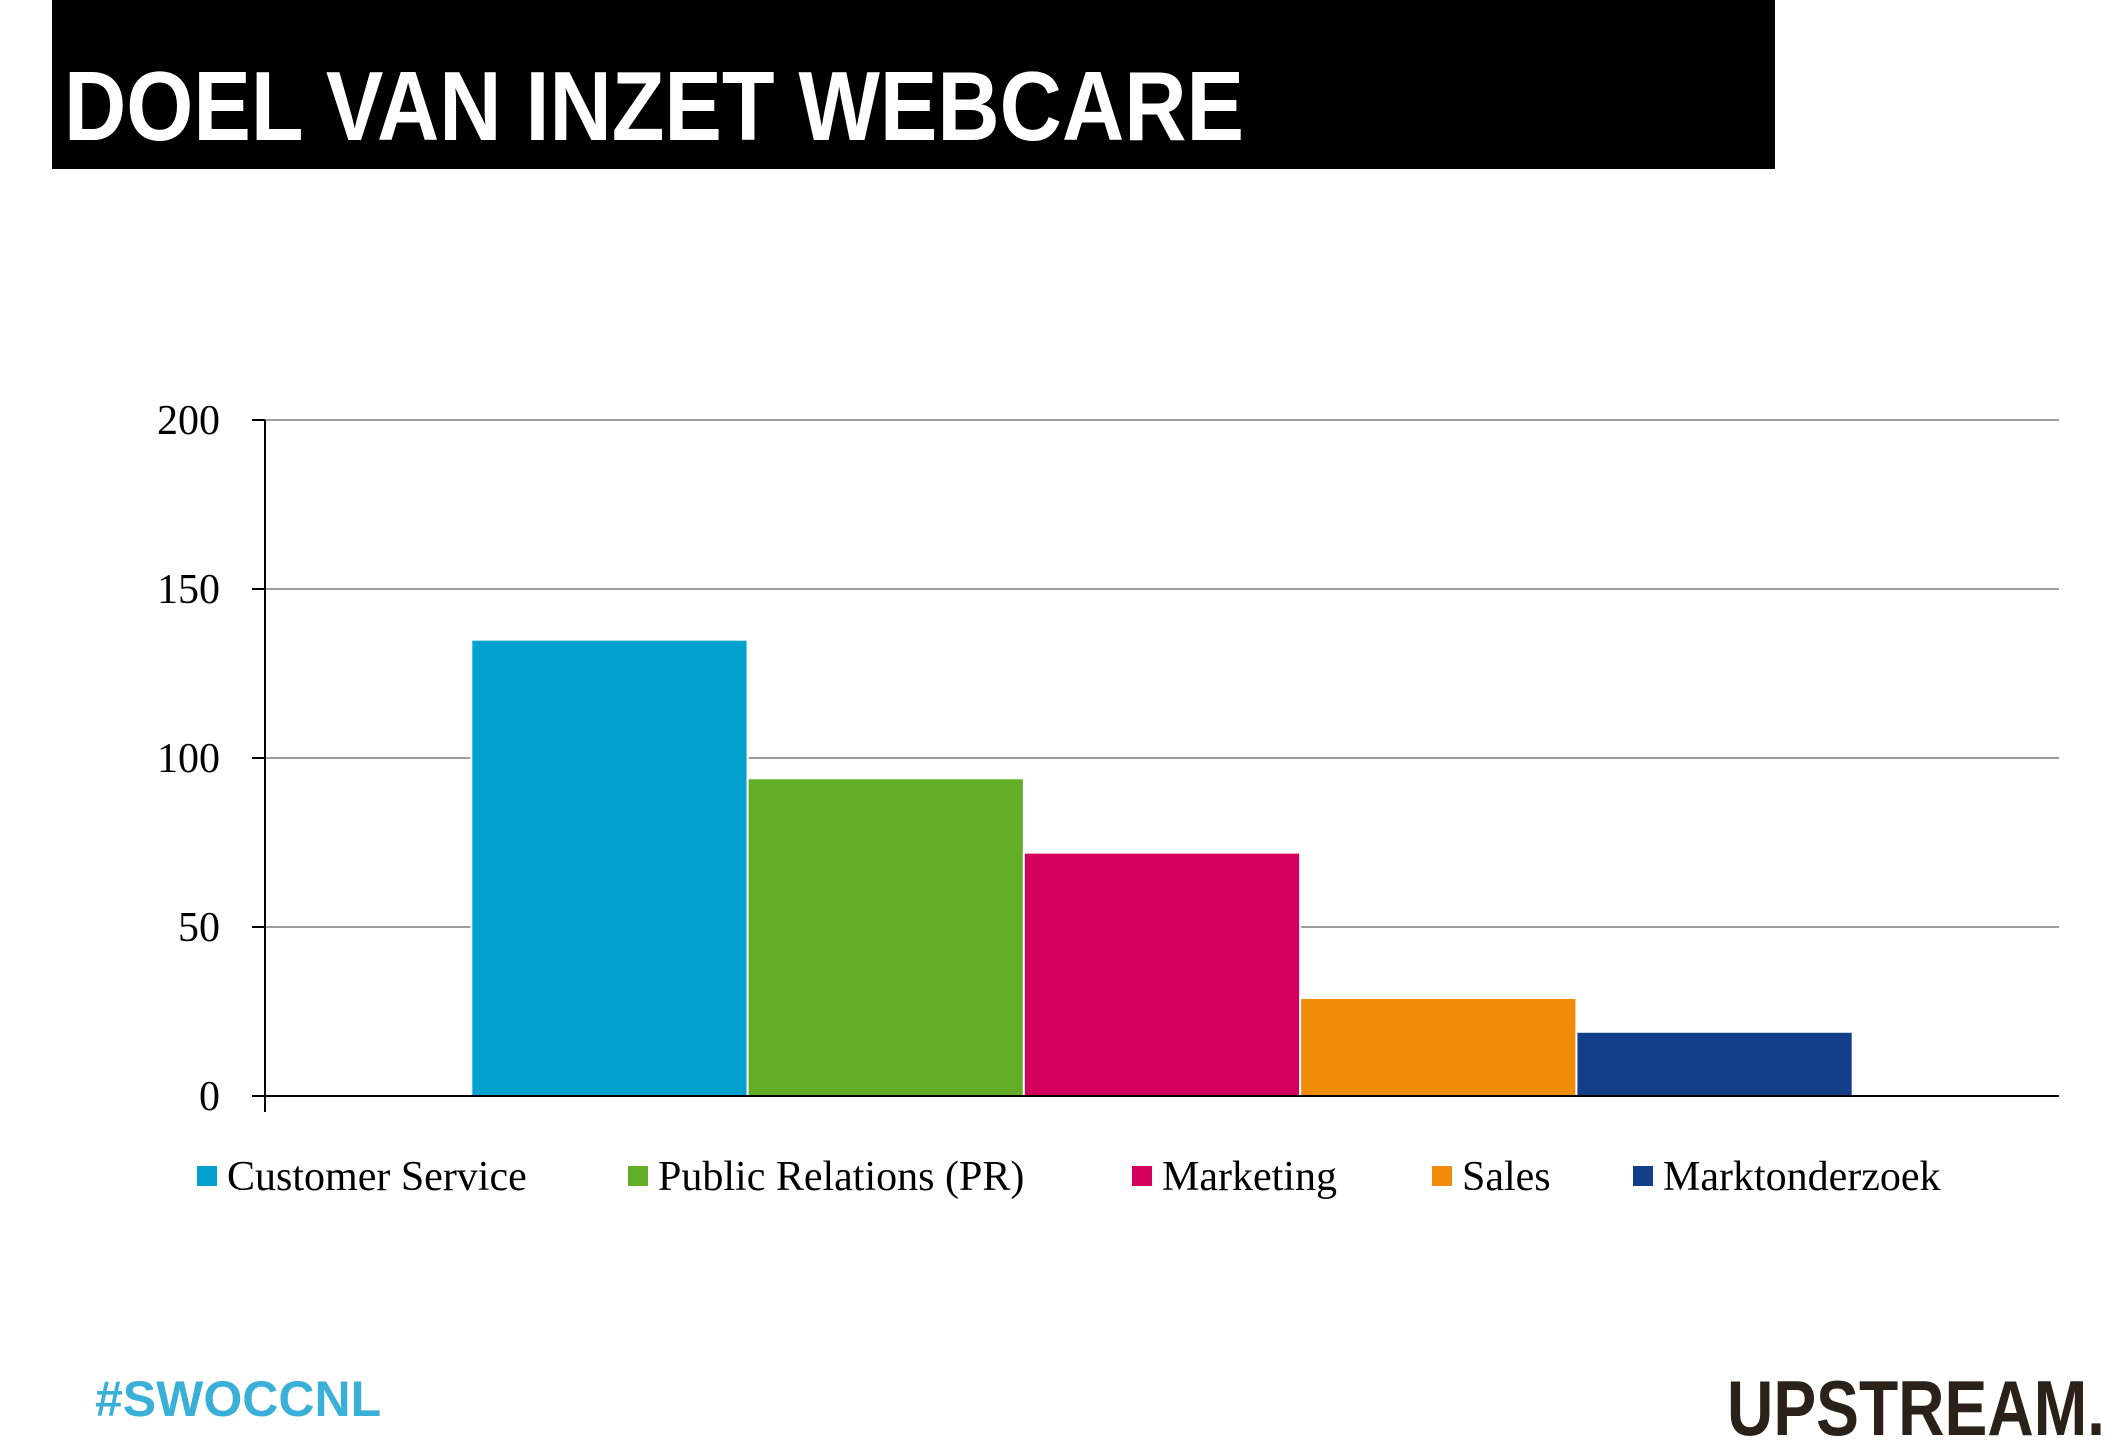  Describe the element at coordinates (188, 759) in the screenshot. I see `y-tick-label: 100` at that location.